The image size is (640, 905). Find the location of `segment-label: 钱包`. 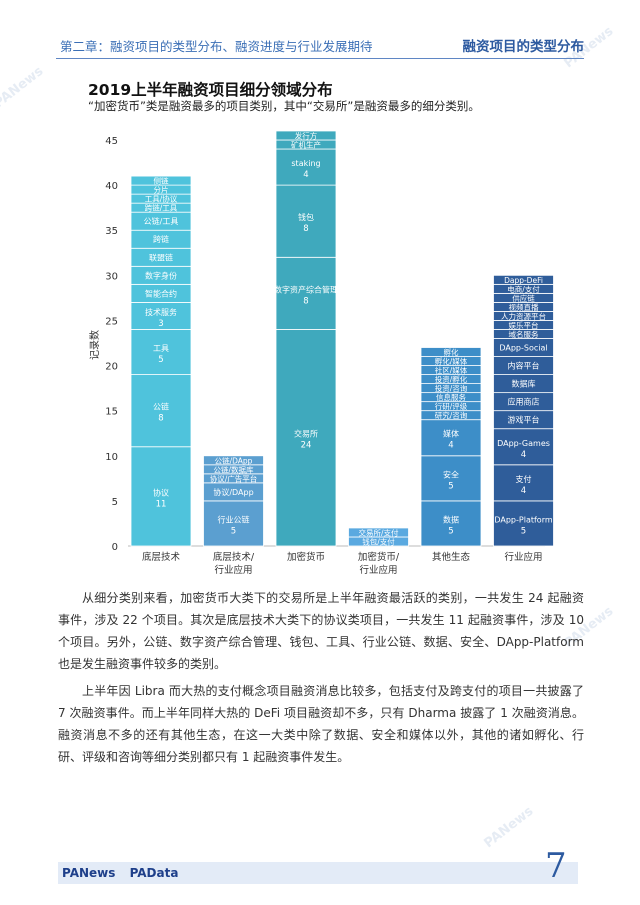

segment-label: 钱包 is located at coordinates (306, 217).